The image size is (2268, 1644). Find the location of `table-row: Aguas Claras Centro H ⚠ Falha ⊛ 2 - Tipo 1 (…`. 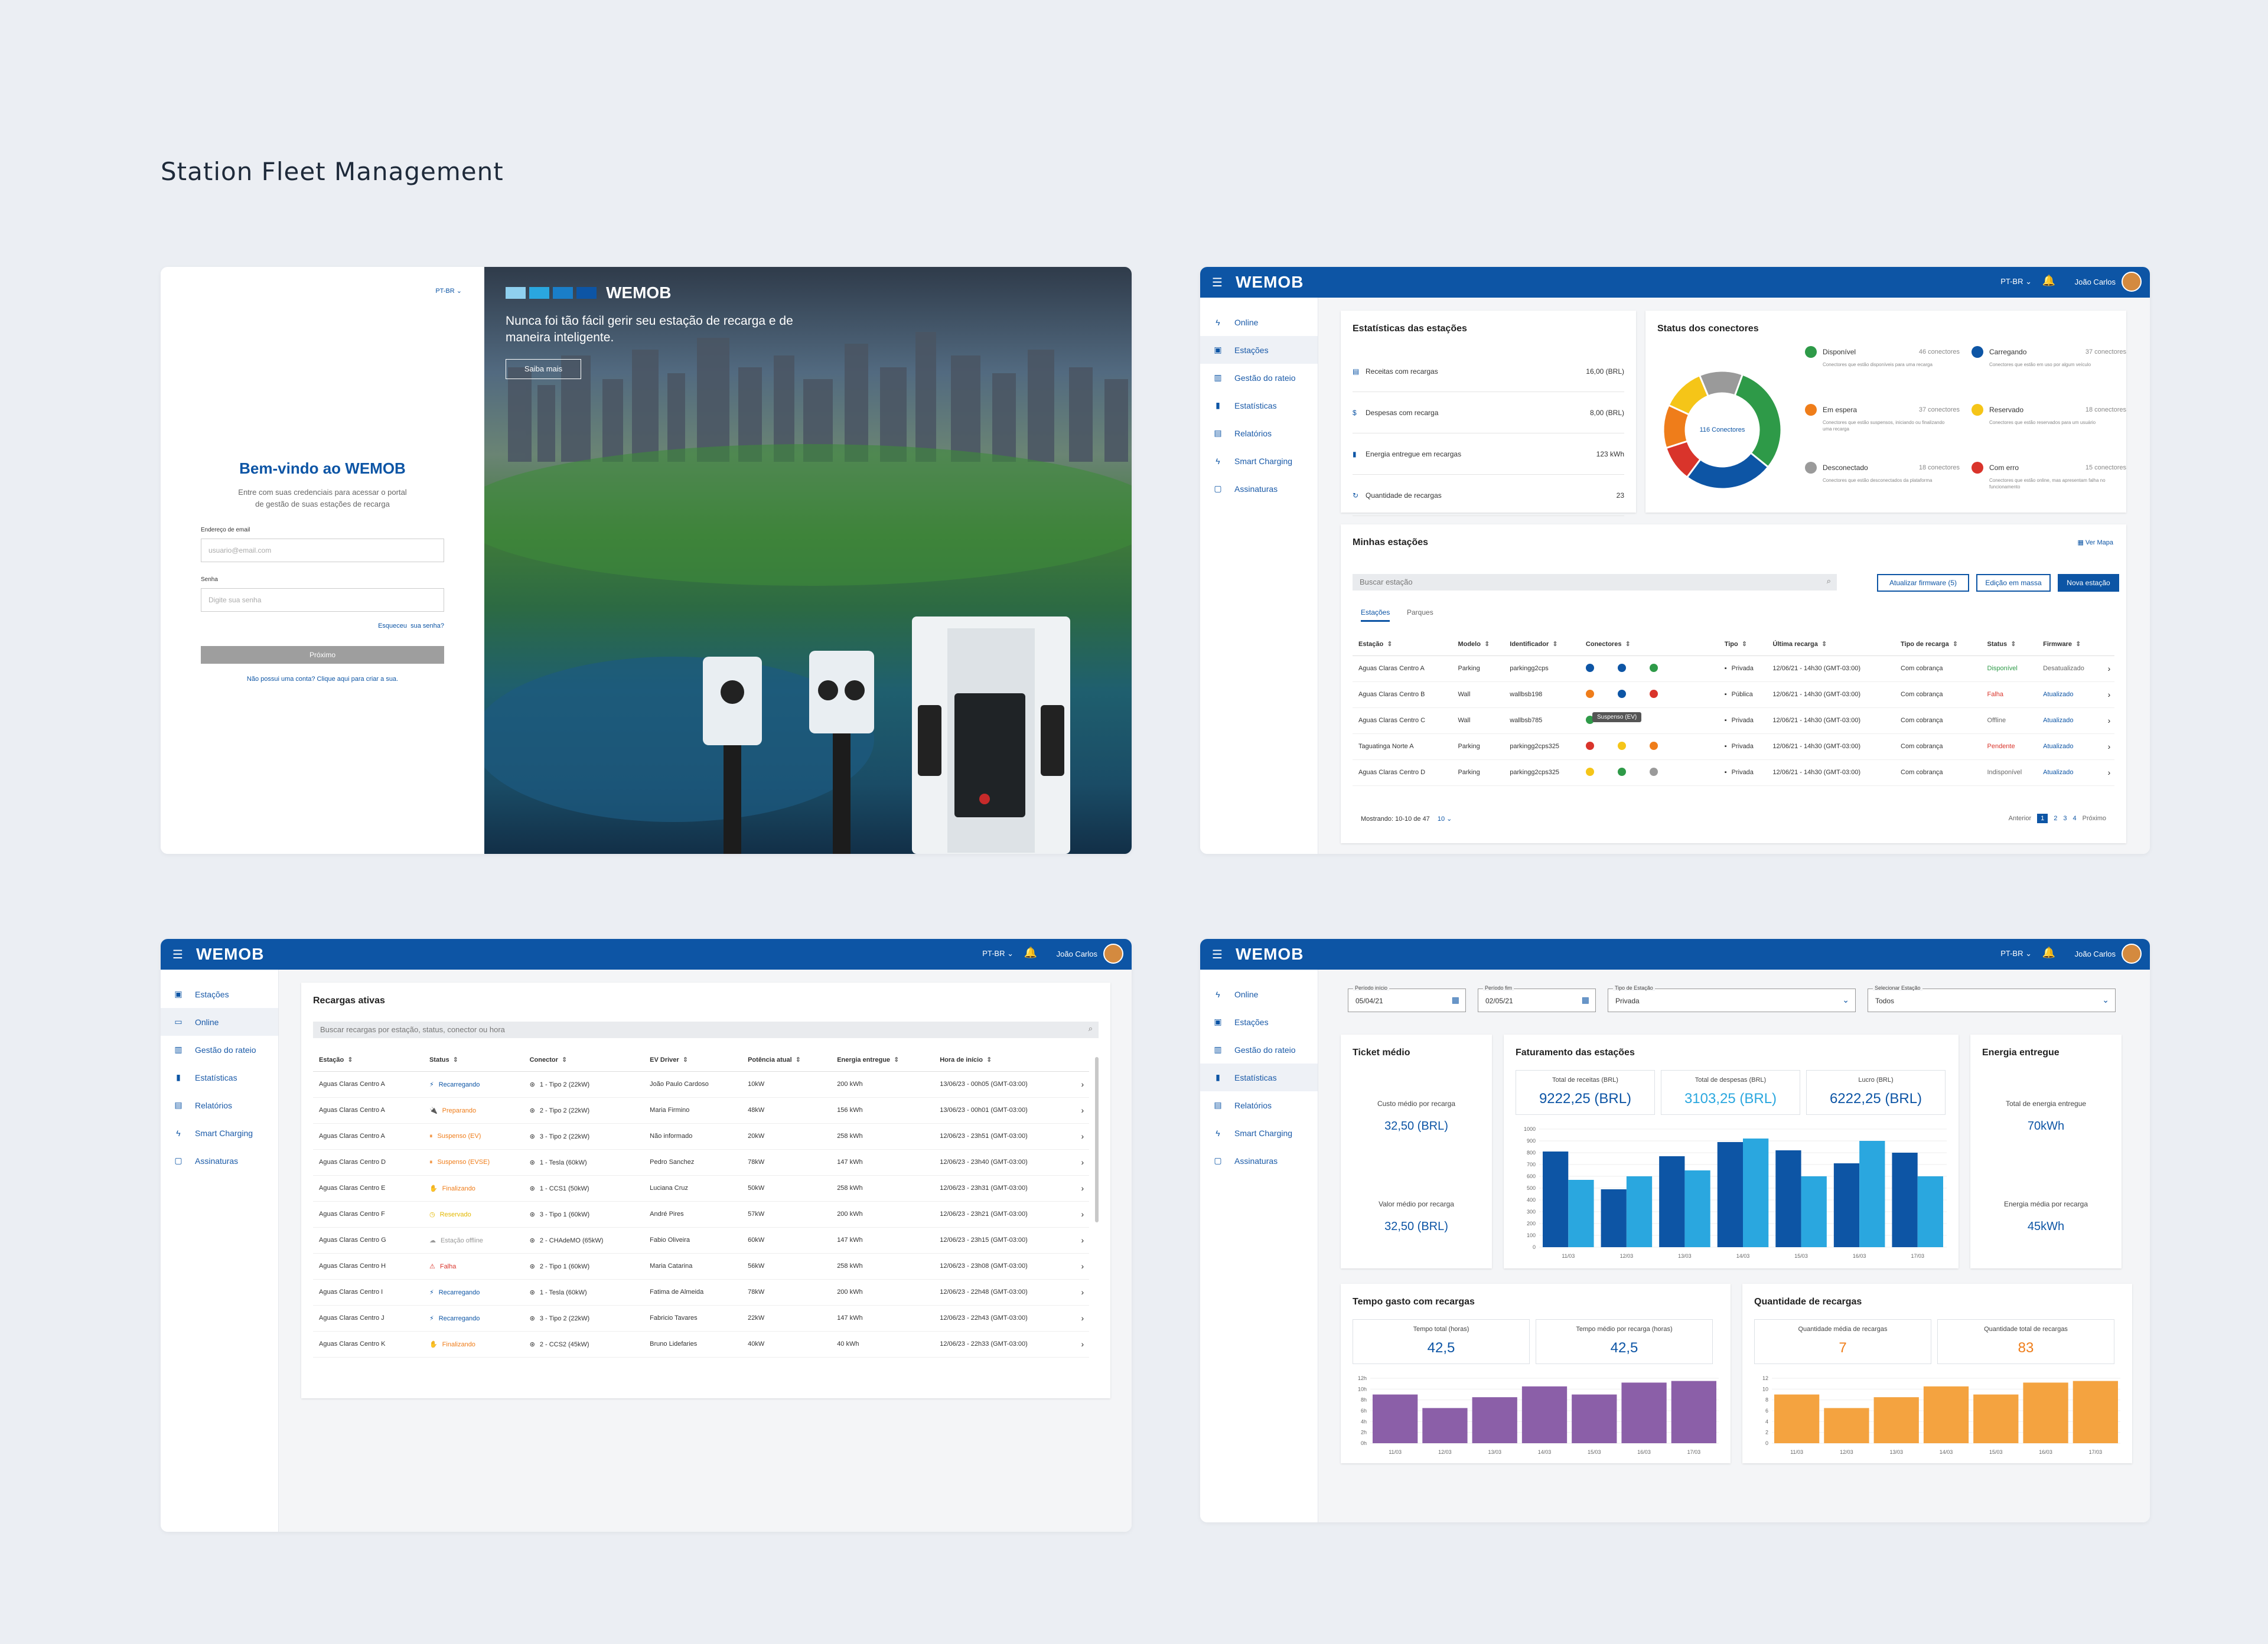

table-row: Aguas Claras Centro H ⚠ Falha ⊛ 2 - Tipo 1 (… is located at coordinates (701, 1266).